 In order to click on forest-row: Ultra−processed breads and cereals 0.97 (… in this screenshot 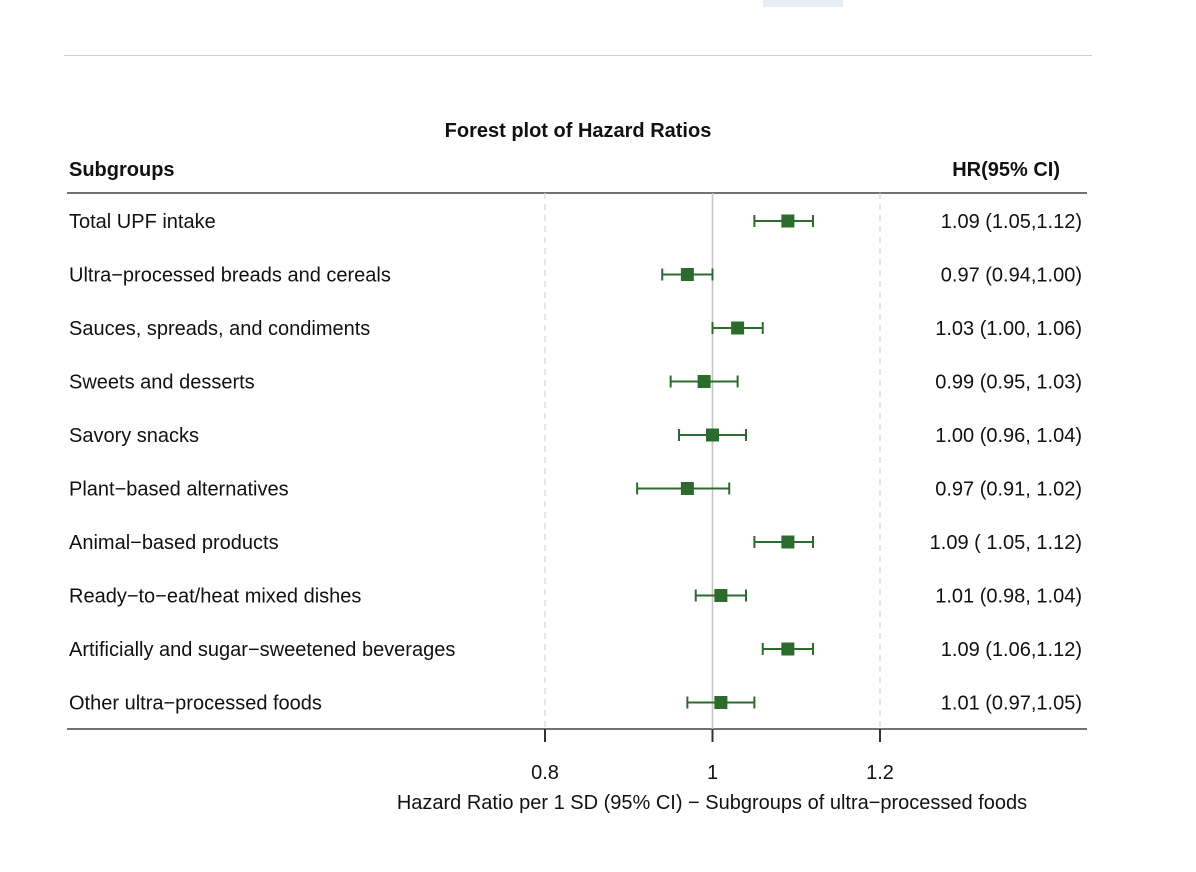, I will do `click(575, 276)`.